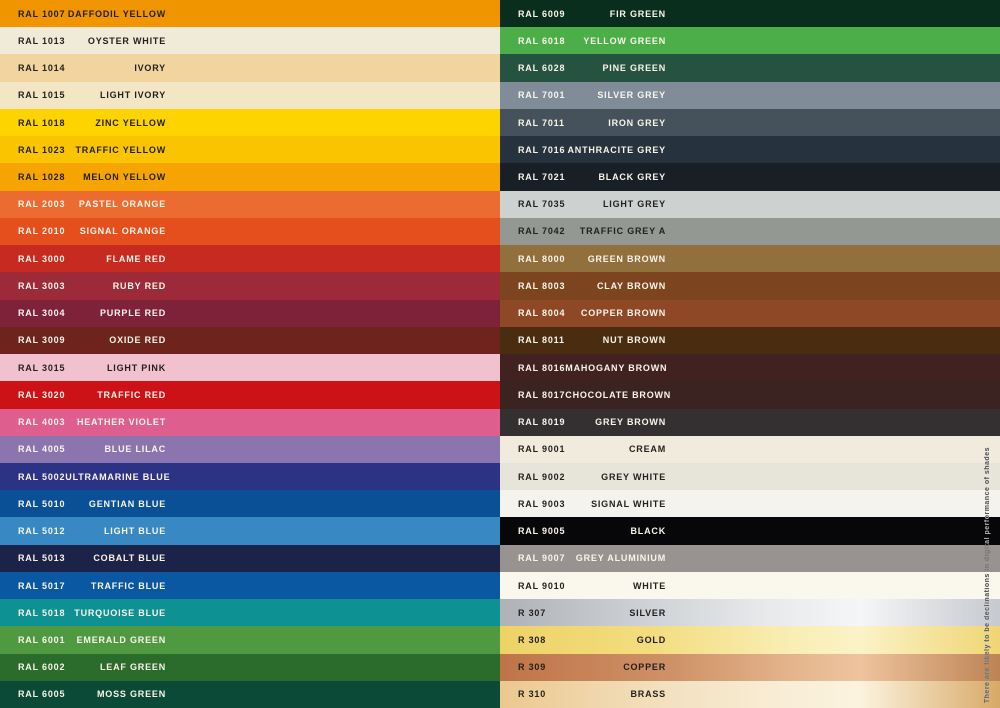  Describe the element at coordinates (250, 177) in the screenshot. I see `swatch-row-ral-1028: RAL 1028 MELON YELLOW` at that location.